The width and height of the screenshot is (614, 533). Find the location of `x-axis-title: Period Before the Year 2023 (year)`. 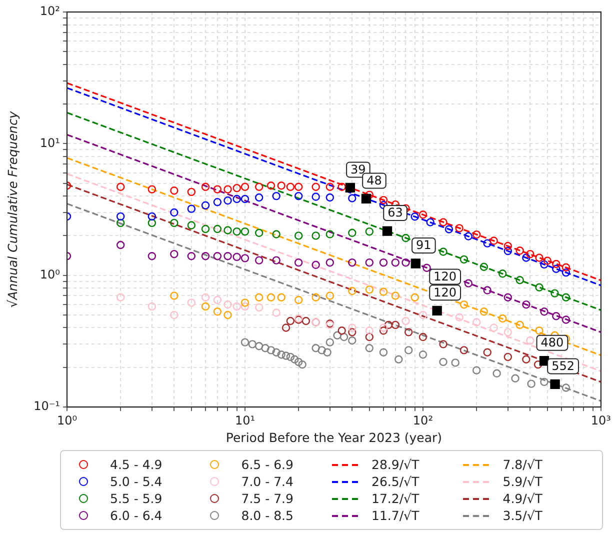

x-axis-title: Period Before the Year 2023 (year) is located at coordinates (334, 437).